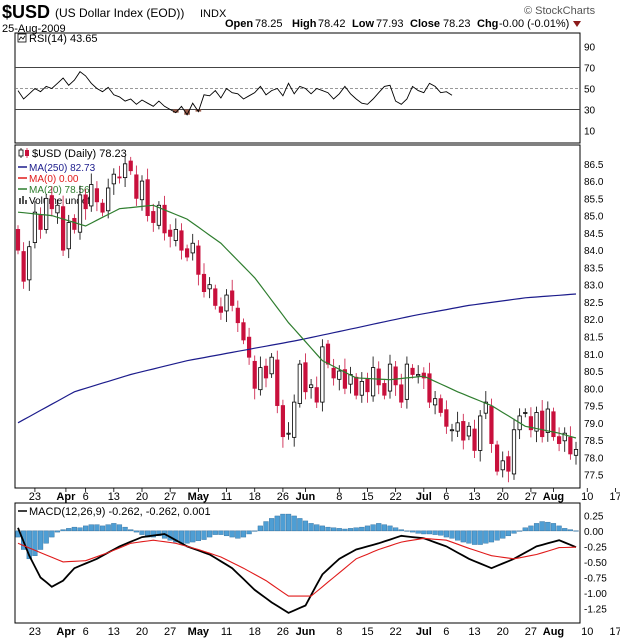 This screenshot has height=644, width=620. What do you see at coordinates (142, 632) in the screenshot?
I see `macd-x-tick-label: 20` at bounding box center [142, 632].